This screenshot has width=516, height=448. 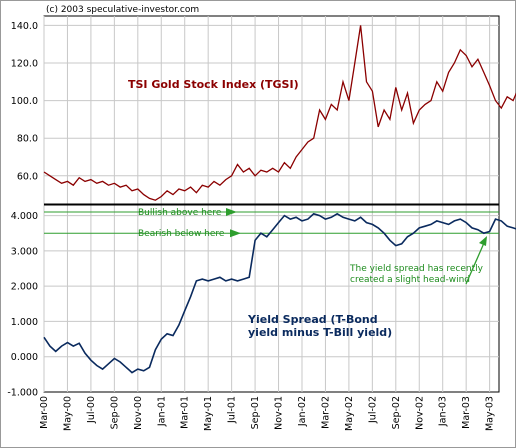 What do you see at coordinates (181, 234) in the screenshot?
I see `bearish-label: Bearish below here` at bounding box center [181, 234].